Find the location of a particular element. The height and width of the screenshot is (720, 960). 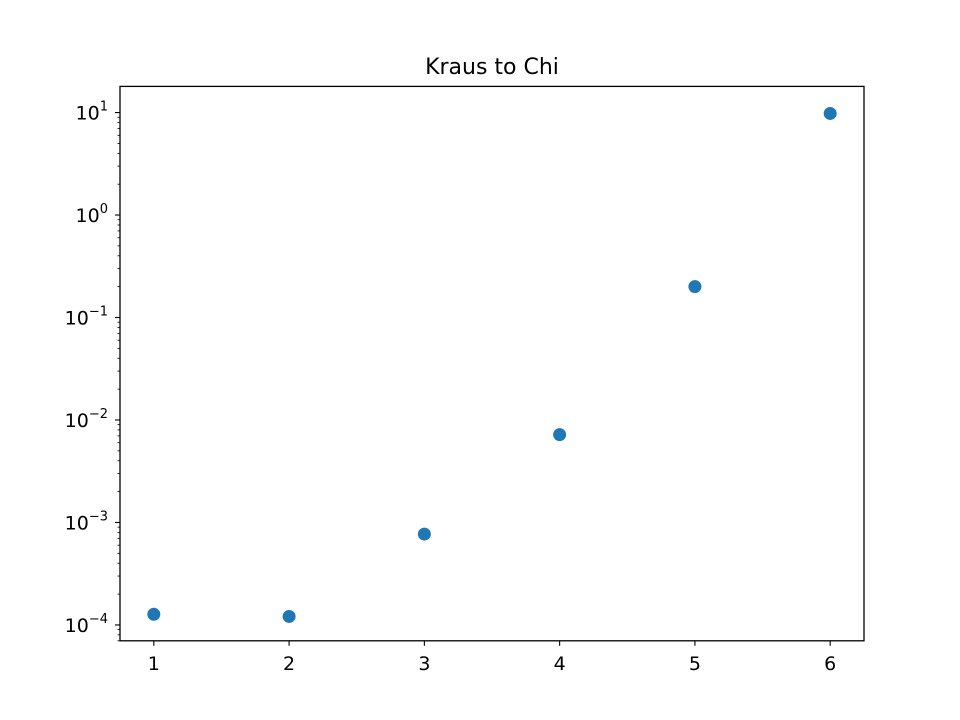

y-axis-ticks: 10⁻⁴ 10⁻³ 10⁻² 10⁻¹ 10⁰ 10¹ is located at coordinates (92, 368).